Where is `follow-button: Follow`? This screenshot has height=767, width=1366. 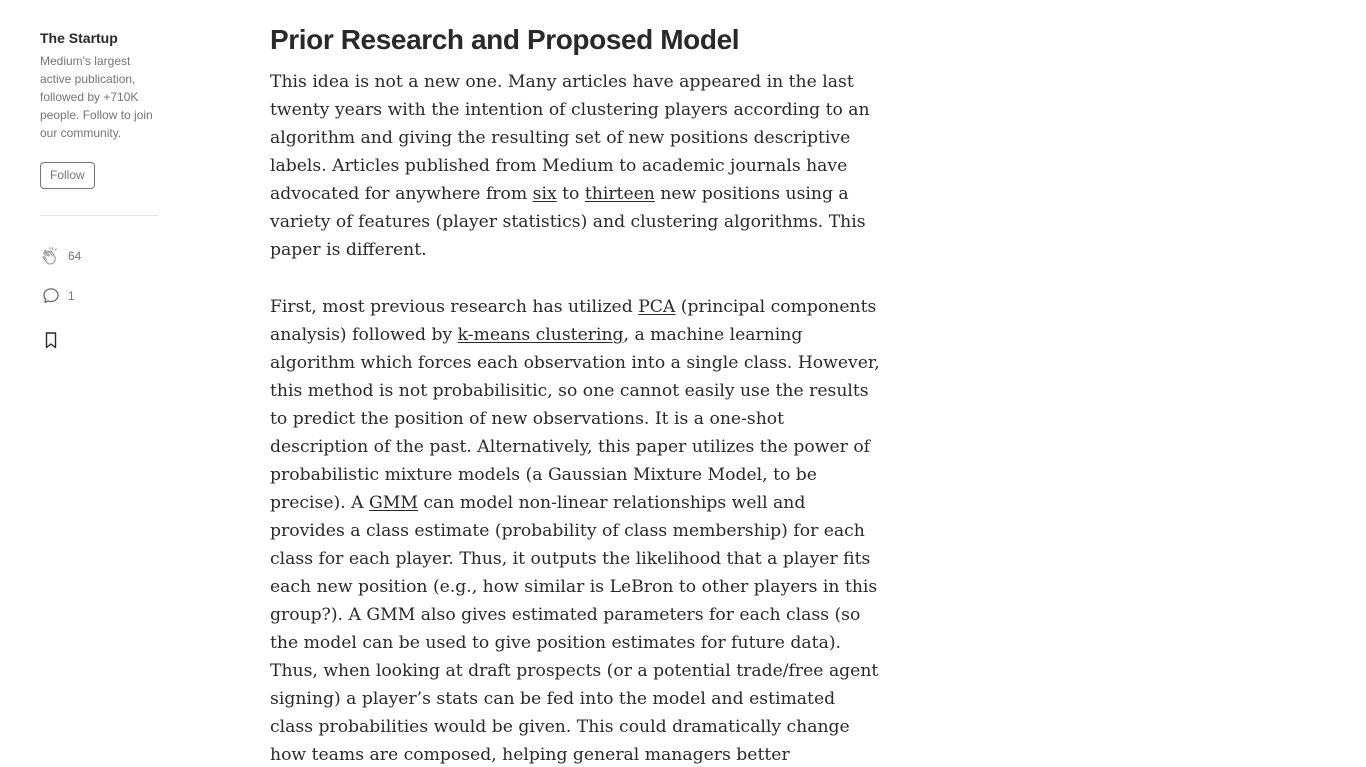
follow-button: Follow is located at coordinates (67, 175).